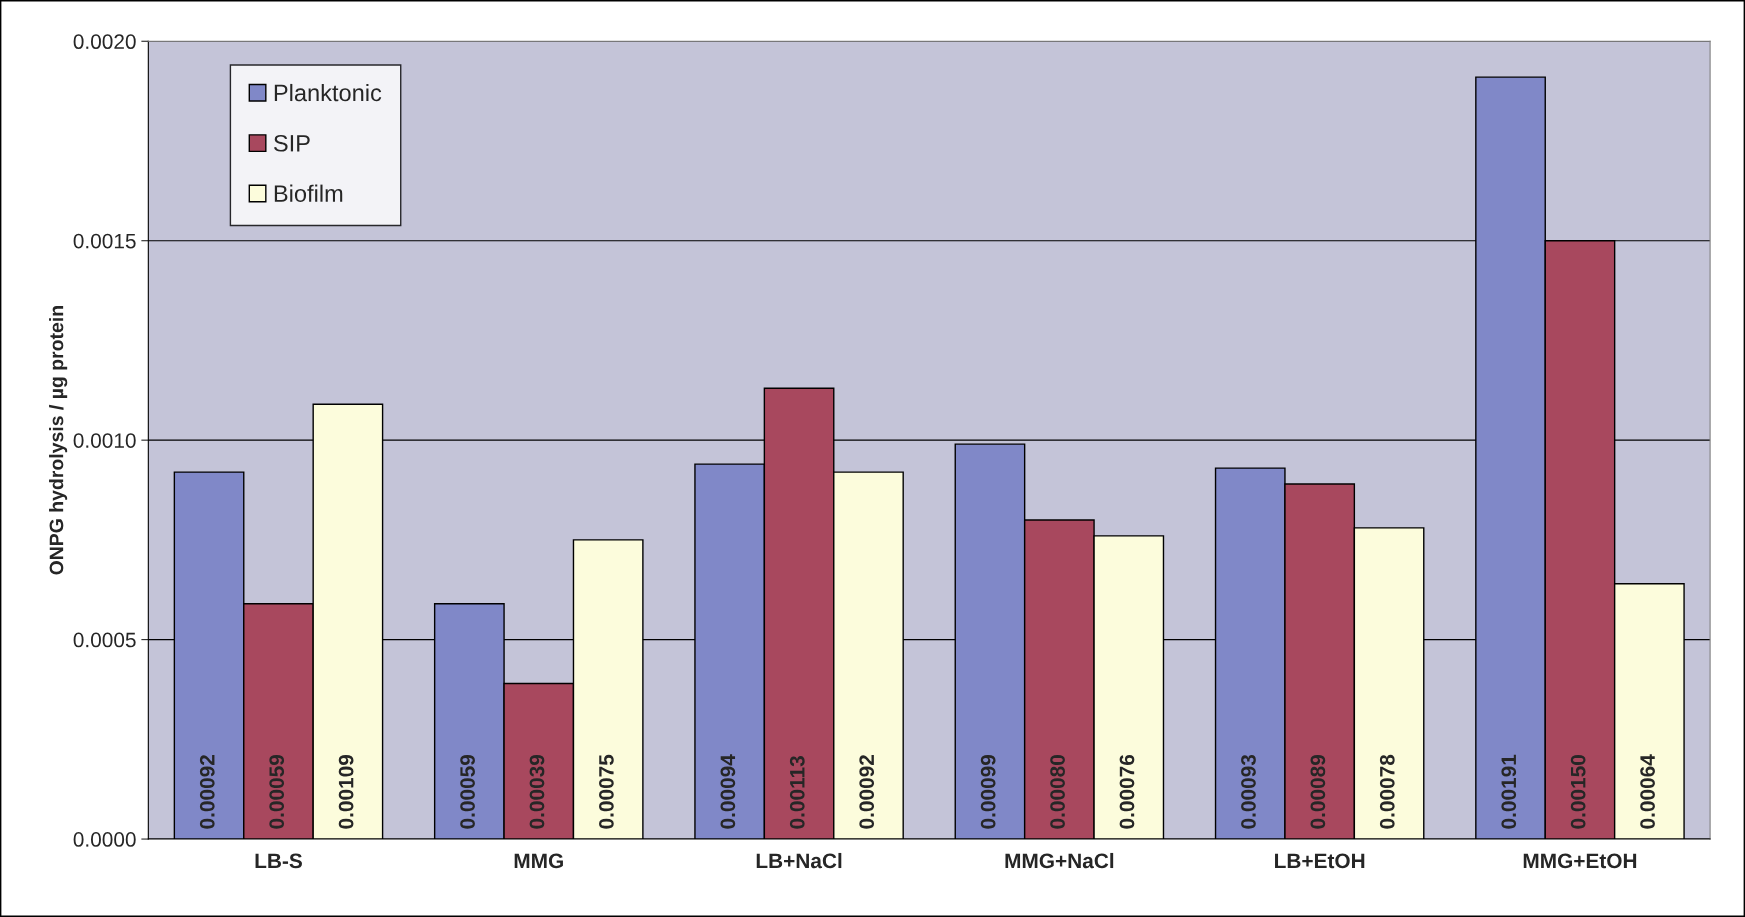 The width and height of the screenshot is (1745, 917). Describe the element at coordinates (104, 241) in the screenshot. I see `y-tick-label: 0.0015` at that location.